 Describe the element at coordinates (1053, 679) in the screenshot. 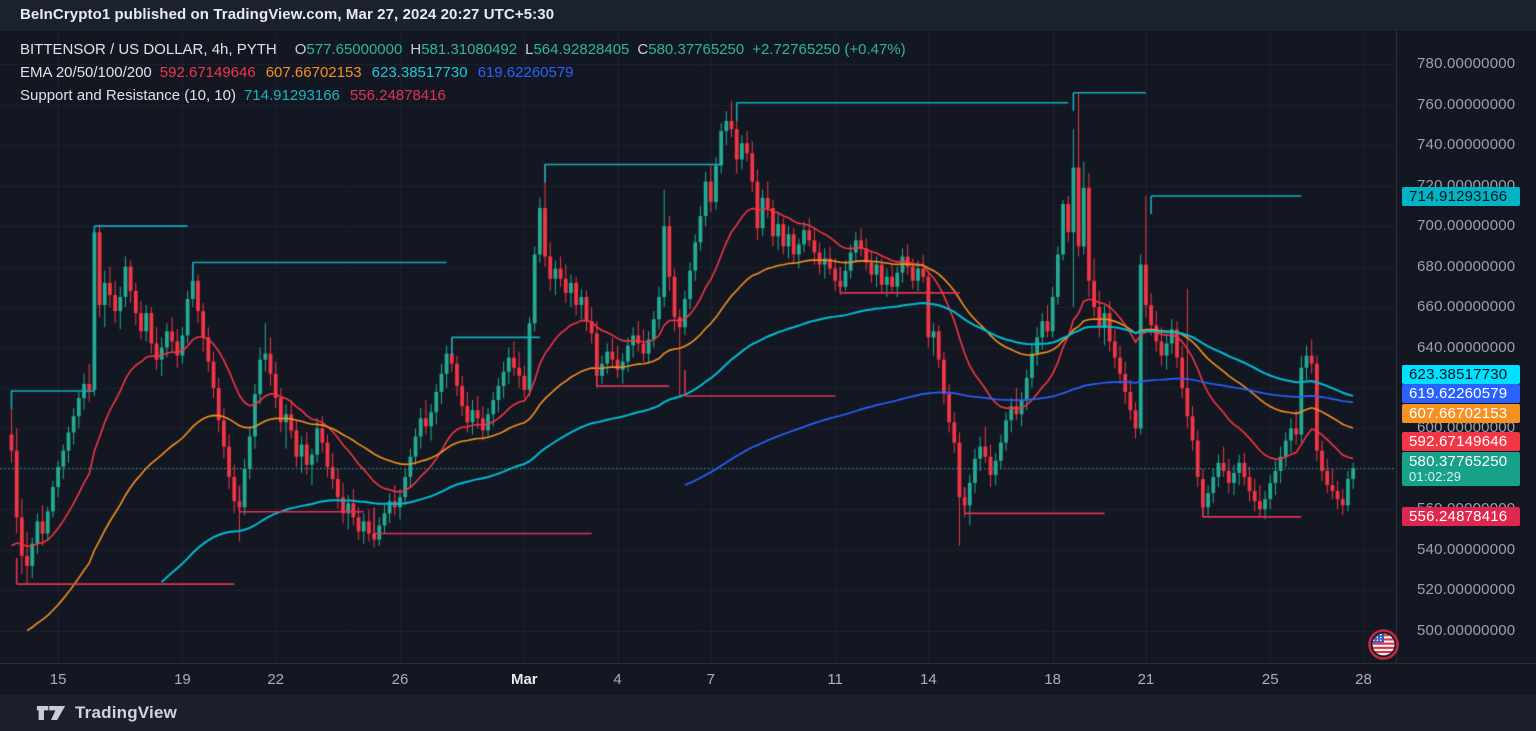

I see `time-axis-label: 18` at that location.